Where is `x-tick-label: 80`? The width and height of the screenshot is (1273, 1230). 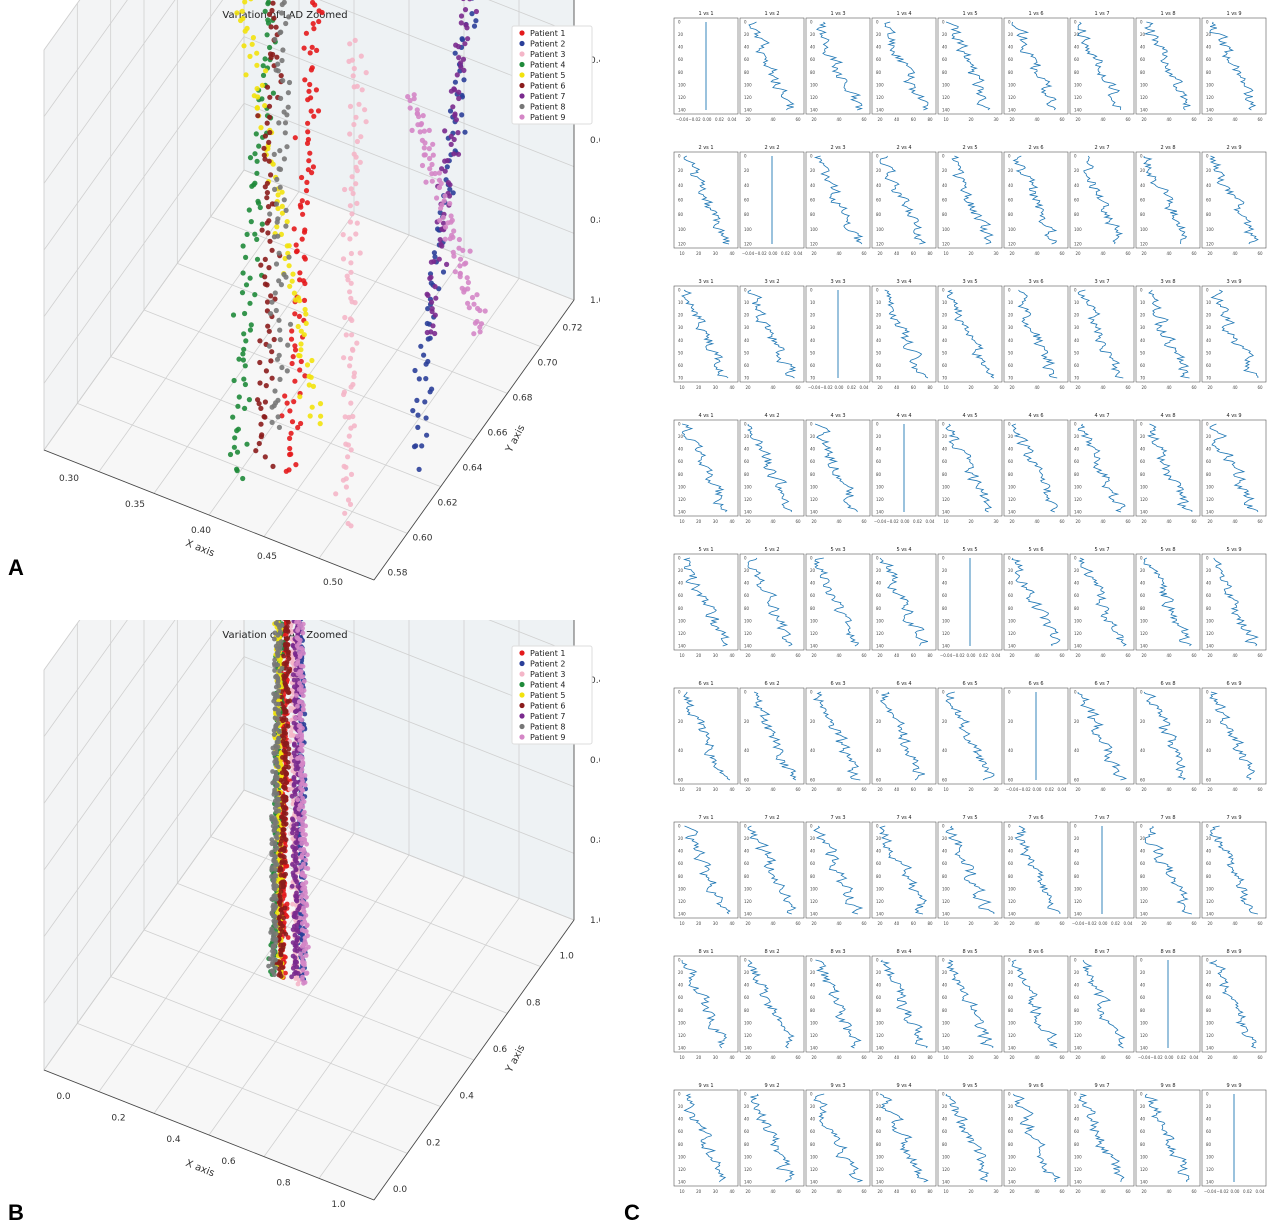
x-tick-label: 80 is located at coordinates (930, 923).